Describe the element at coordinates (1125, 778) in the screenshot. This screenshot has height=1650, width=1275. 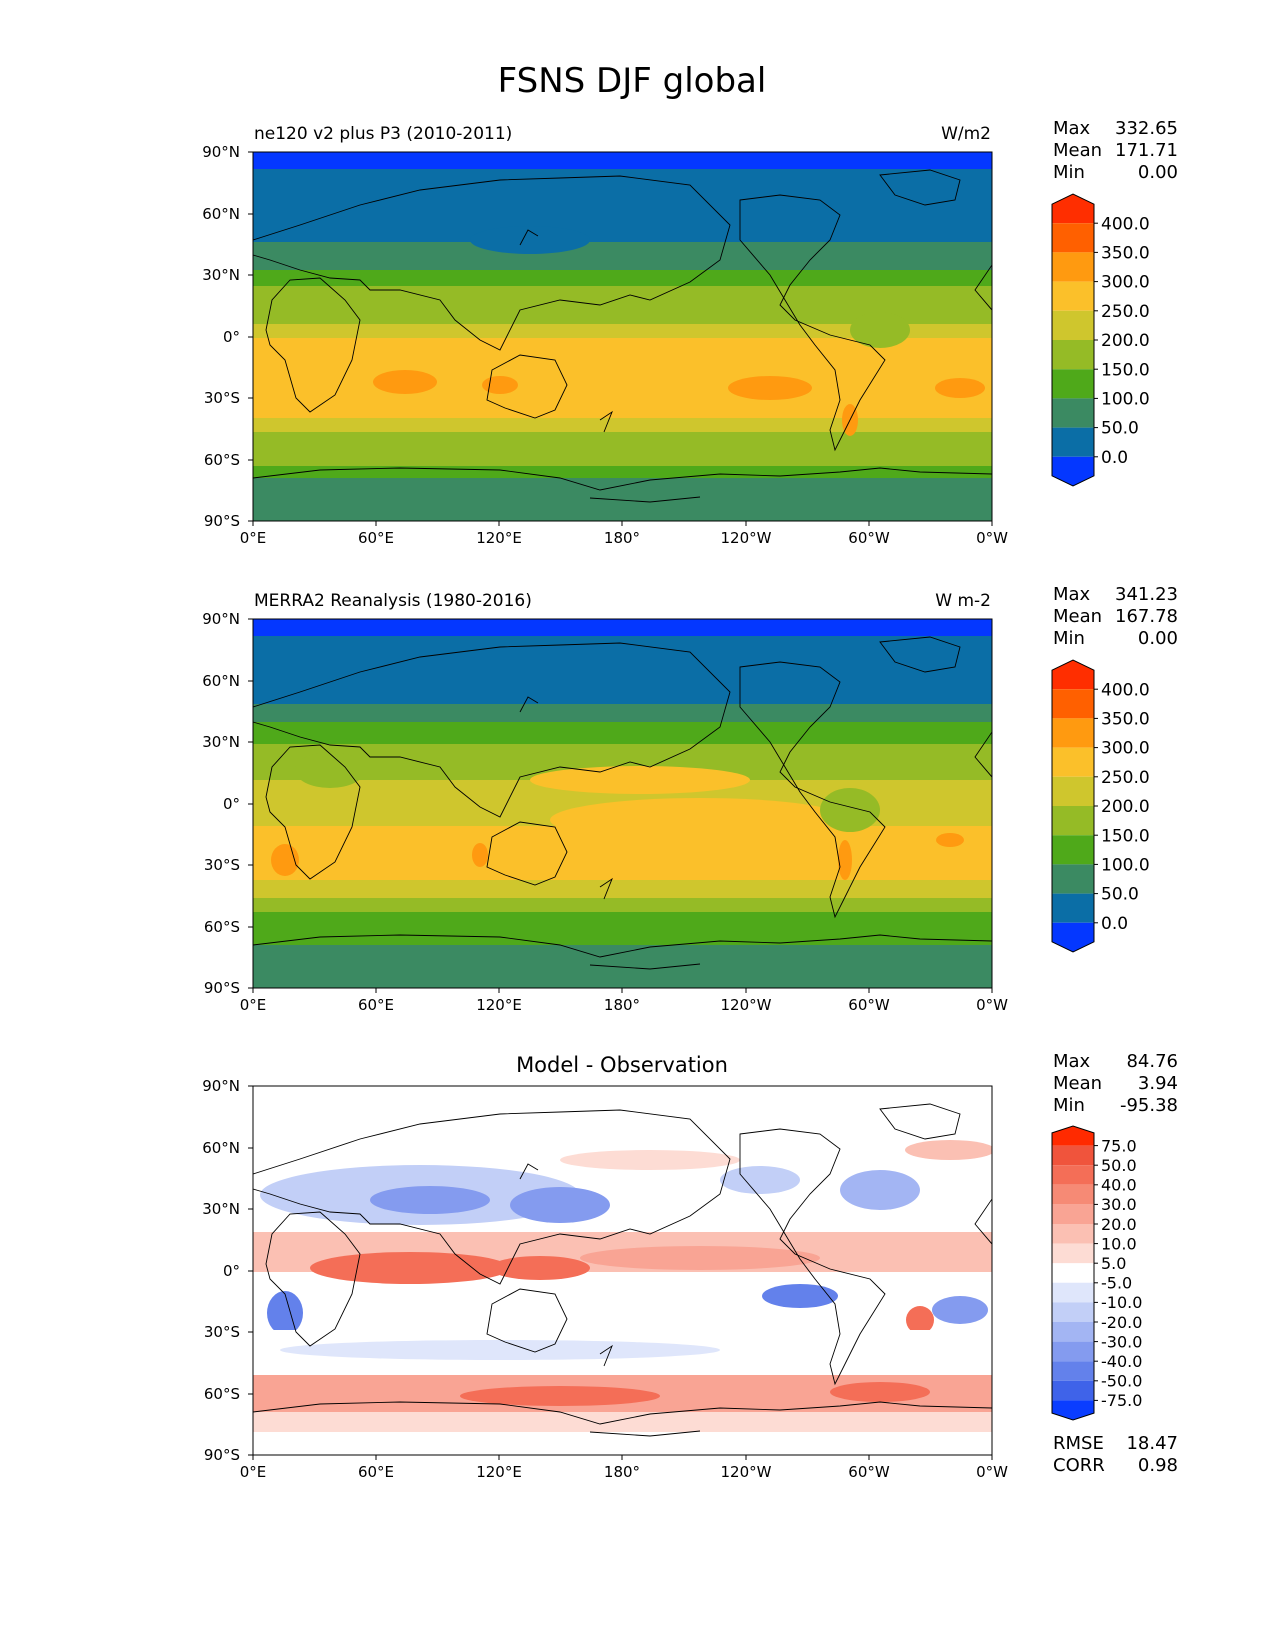
I see `colorbar-label: 250.0` at that location.